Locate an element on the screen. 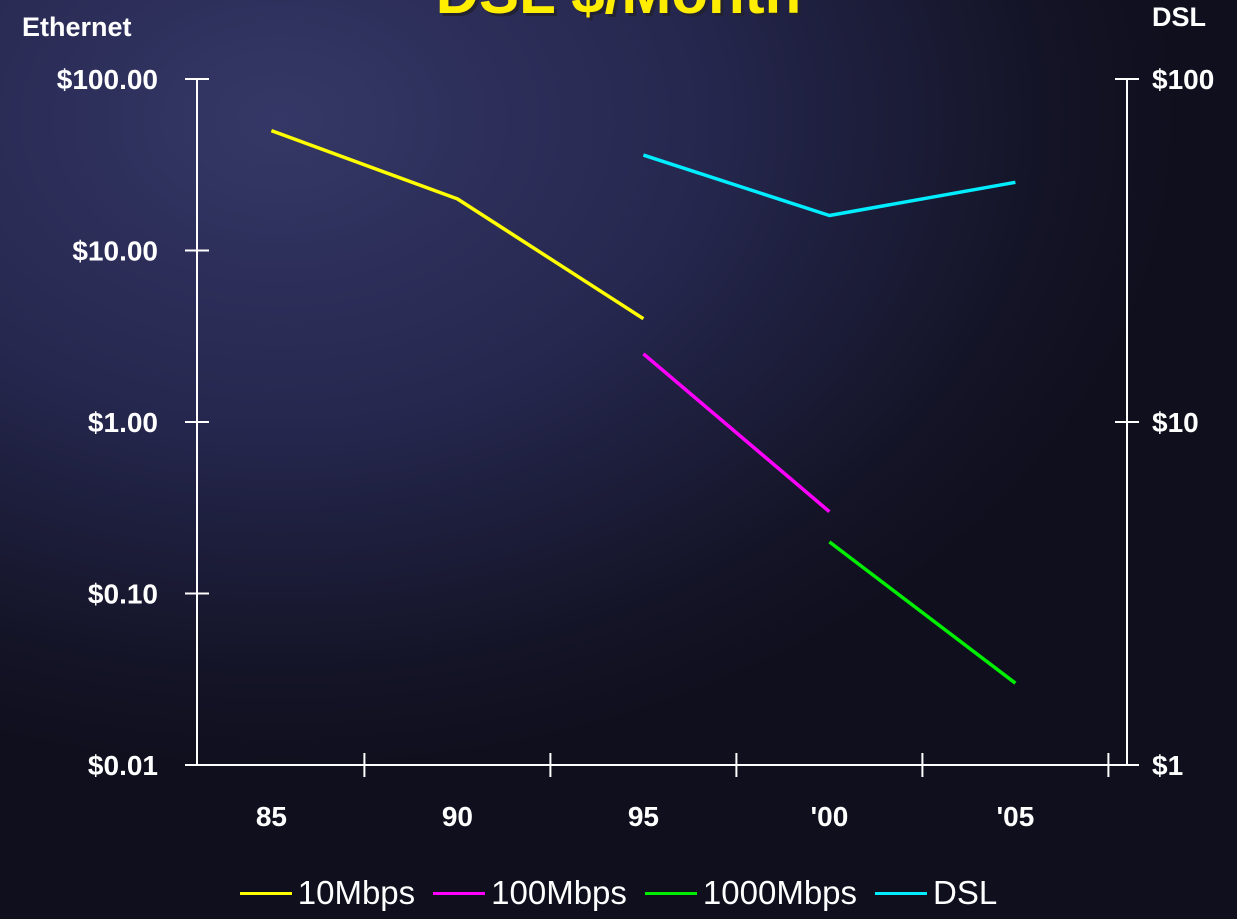  x-tick-label: 85 is located at coordinates (271, 816).